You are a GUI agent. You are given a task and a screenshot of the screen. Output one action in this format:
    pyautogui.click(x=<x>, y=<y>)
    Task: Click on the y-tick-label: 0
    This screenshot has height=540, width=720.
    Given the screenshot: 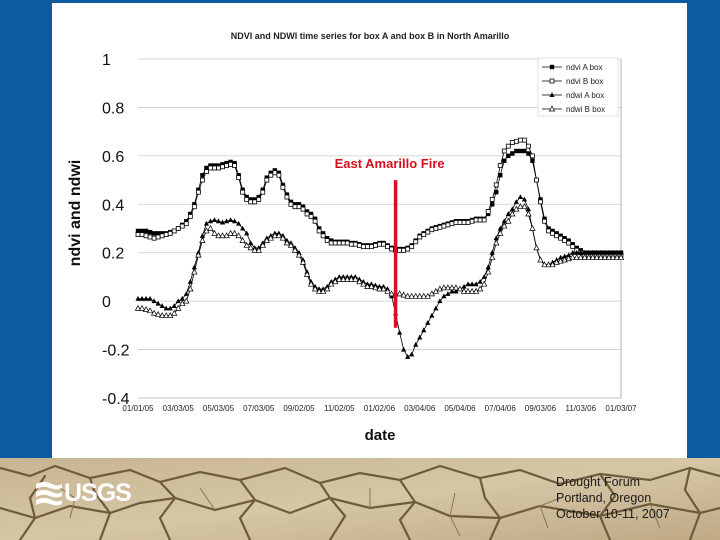 What is the action you would take?
    pyautogui.click(x=106, y=302)
    